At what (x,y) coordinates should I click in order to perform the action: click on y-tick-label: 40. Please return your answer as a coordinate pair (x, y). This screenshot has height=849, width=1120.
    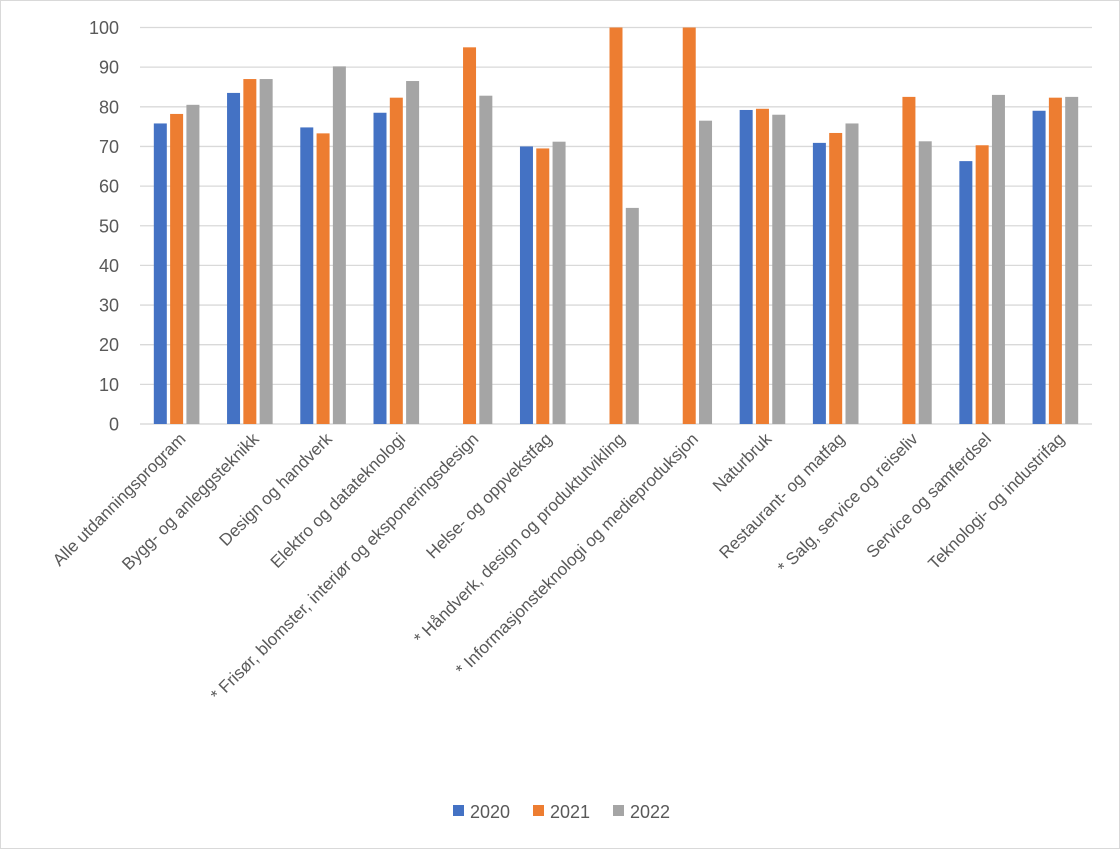
    Looking at the image, I should click on (109, 266).